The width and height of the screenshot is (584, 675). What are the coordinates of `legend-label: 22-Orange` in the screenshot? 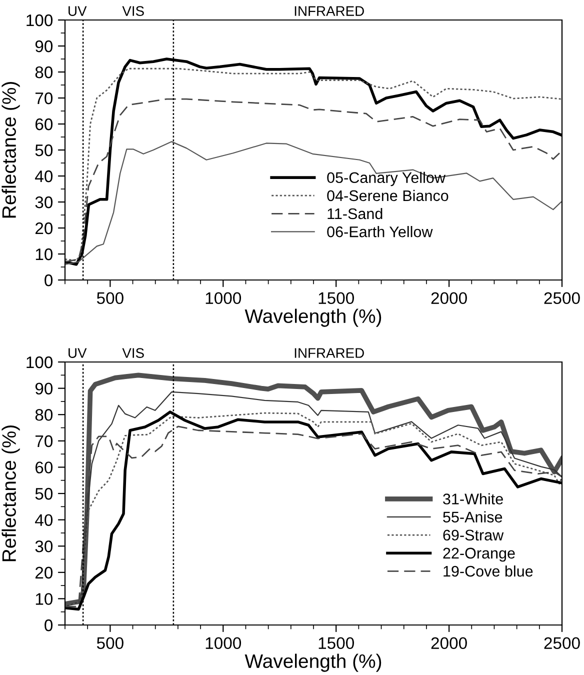 It's located at (479, 555).